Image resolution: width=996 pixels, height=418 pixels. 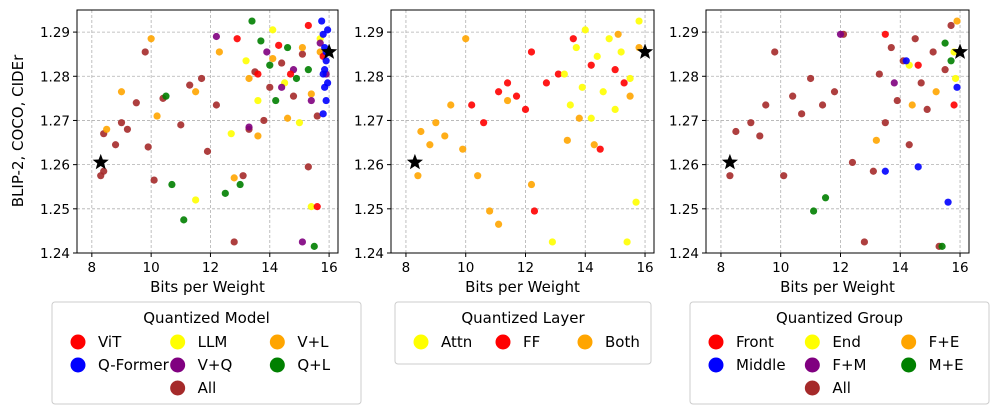 I want to click on legend-entry-vit: ViT, so click(x=96, y=342).